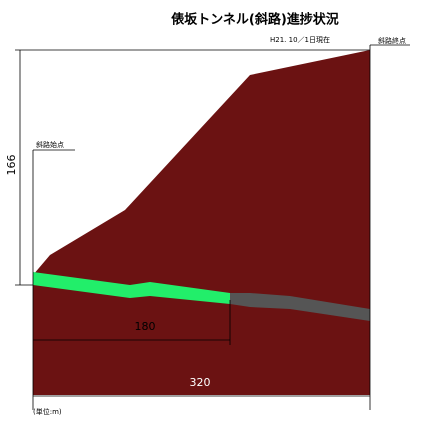 This screenshot has width=425, height=423. I want to click on unit: (単位:m), so click(47, 411).